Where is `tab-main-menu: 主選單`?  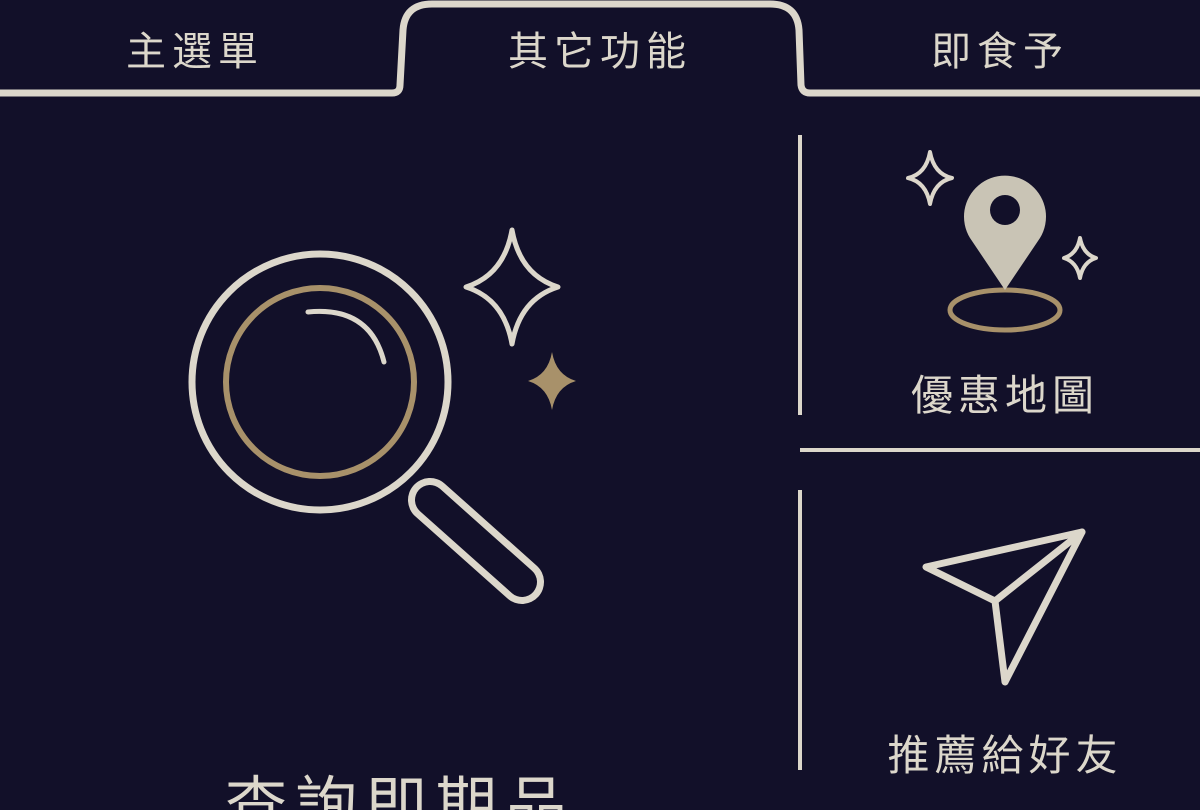 tab-main-menu: 主選單 is located at coordinates (195, 47).